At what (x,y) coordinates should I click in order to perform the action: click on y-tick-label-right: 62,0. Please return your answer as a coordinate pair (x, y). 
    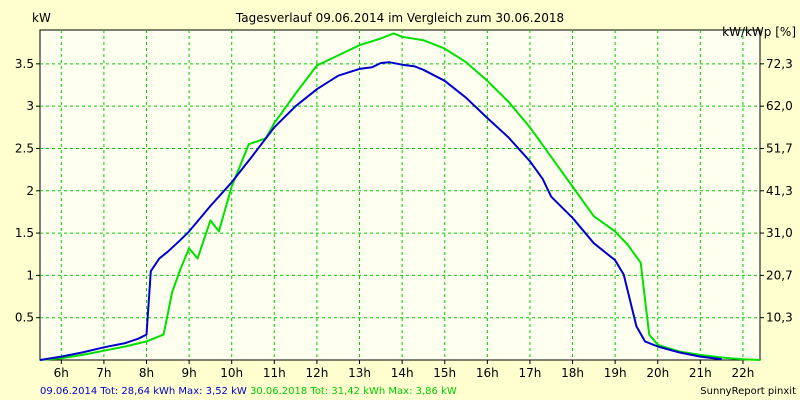
    Looking at the image, I should click on (779, 106).